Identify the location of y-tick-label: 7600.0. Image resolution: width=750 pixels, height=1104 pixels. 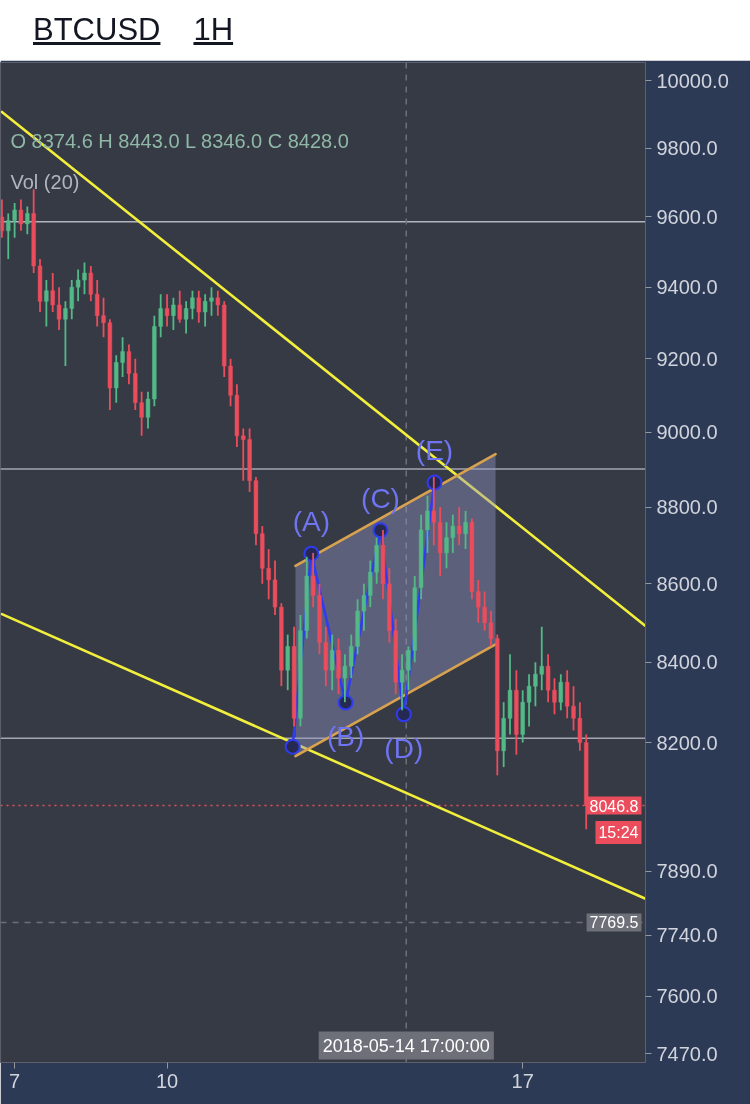
(687, 996).